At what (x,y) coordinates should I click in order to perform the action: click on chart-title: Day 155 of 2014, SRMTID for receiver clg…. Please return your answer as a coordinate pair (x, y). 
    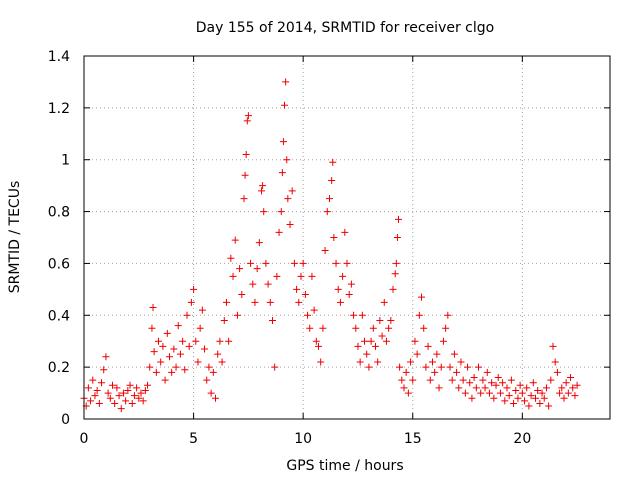
    Looking at the image, I should click on (345, 28).